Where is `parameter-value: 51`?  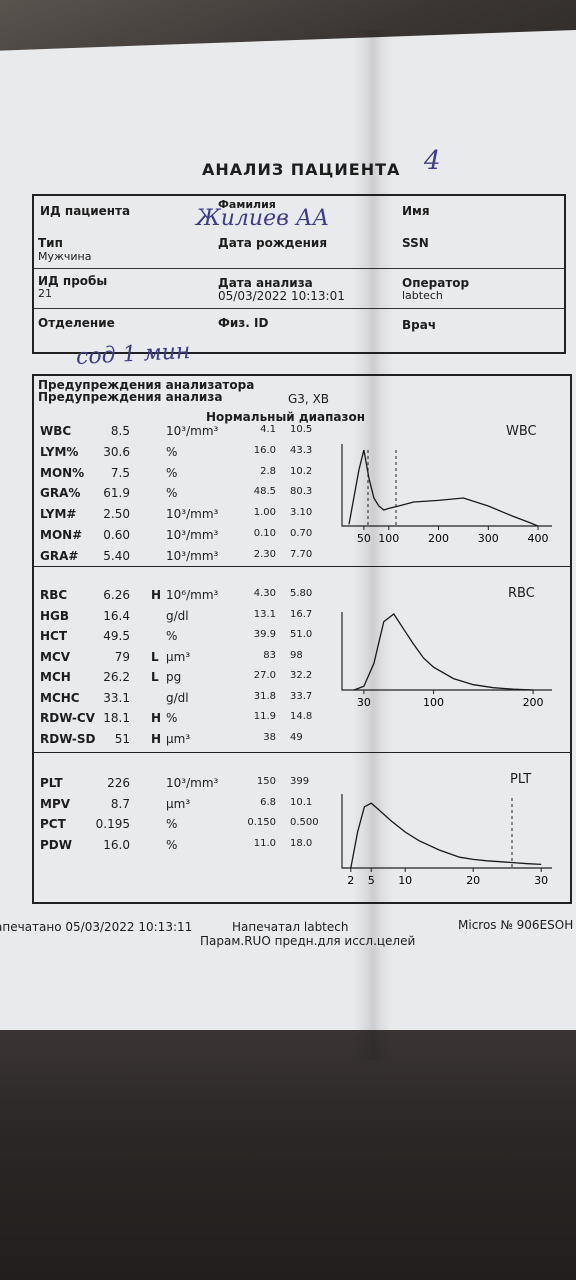 parameter-value: 51 is located at coordinates (122, 738).